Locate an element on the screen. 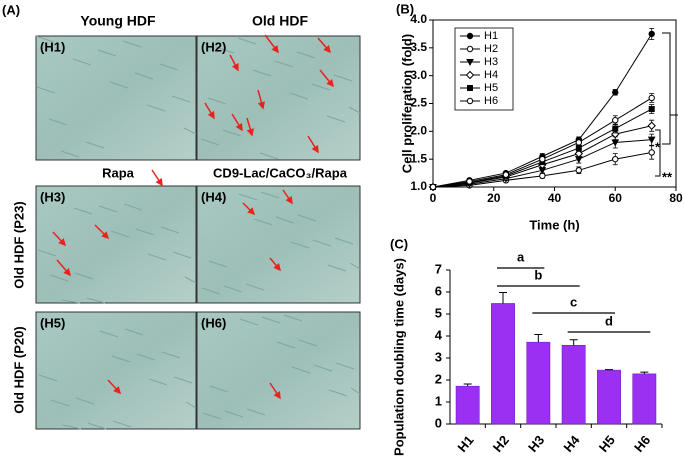 This screenshot has width=685, height=459. image-label: (H6) is located at coordinates (213, 322).